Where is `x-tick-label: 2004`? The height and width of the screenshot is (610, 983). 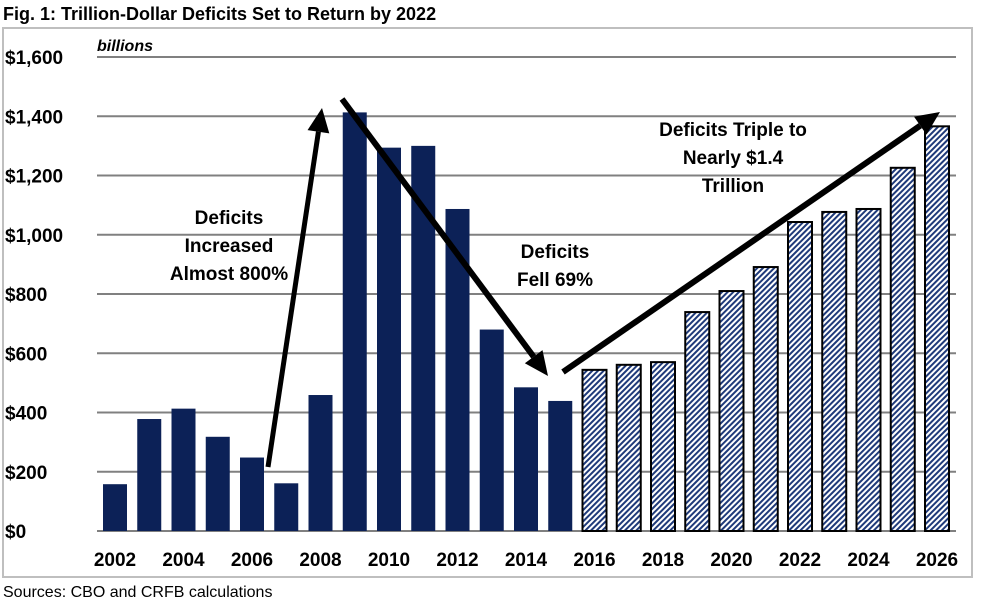 x-tick-label: 2004 is located at coordinates (183, 560).